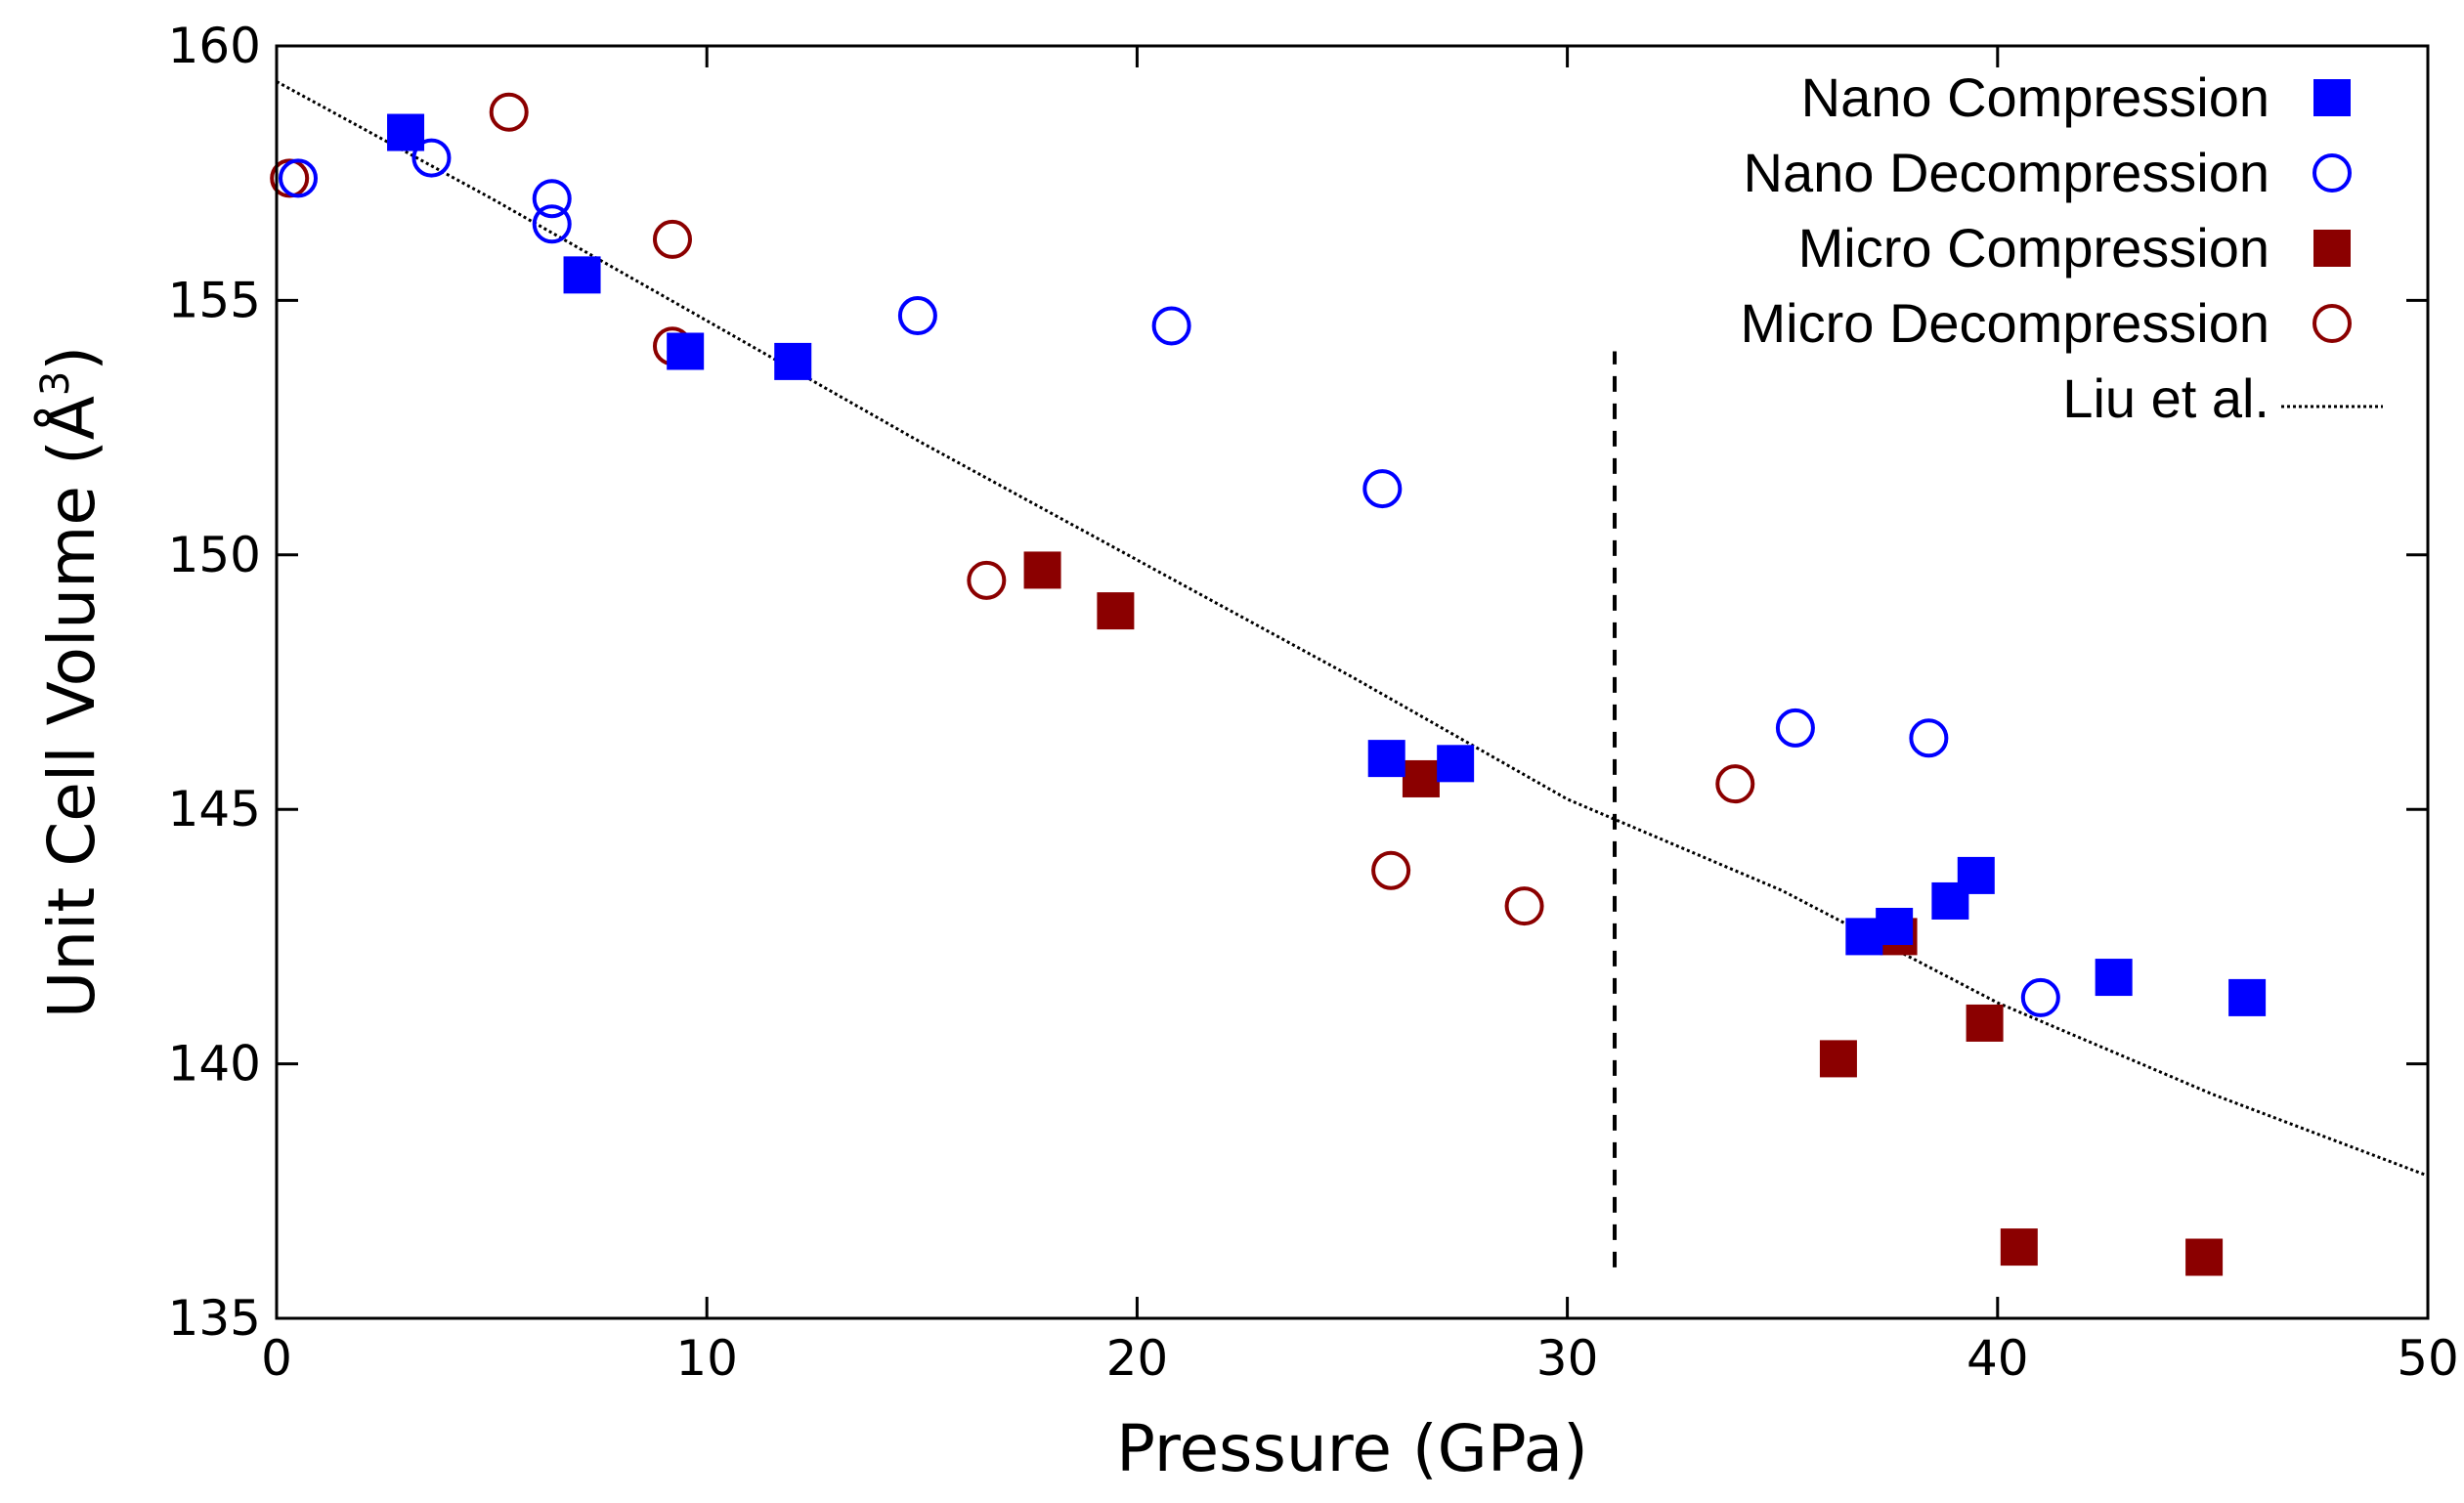  What do you see at coordinates (214, 555) in the screenshot?
I see `y-tick-label: 150` at bounding box center [214, 555].